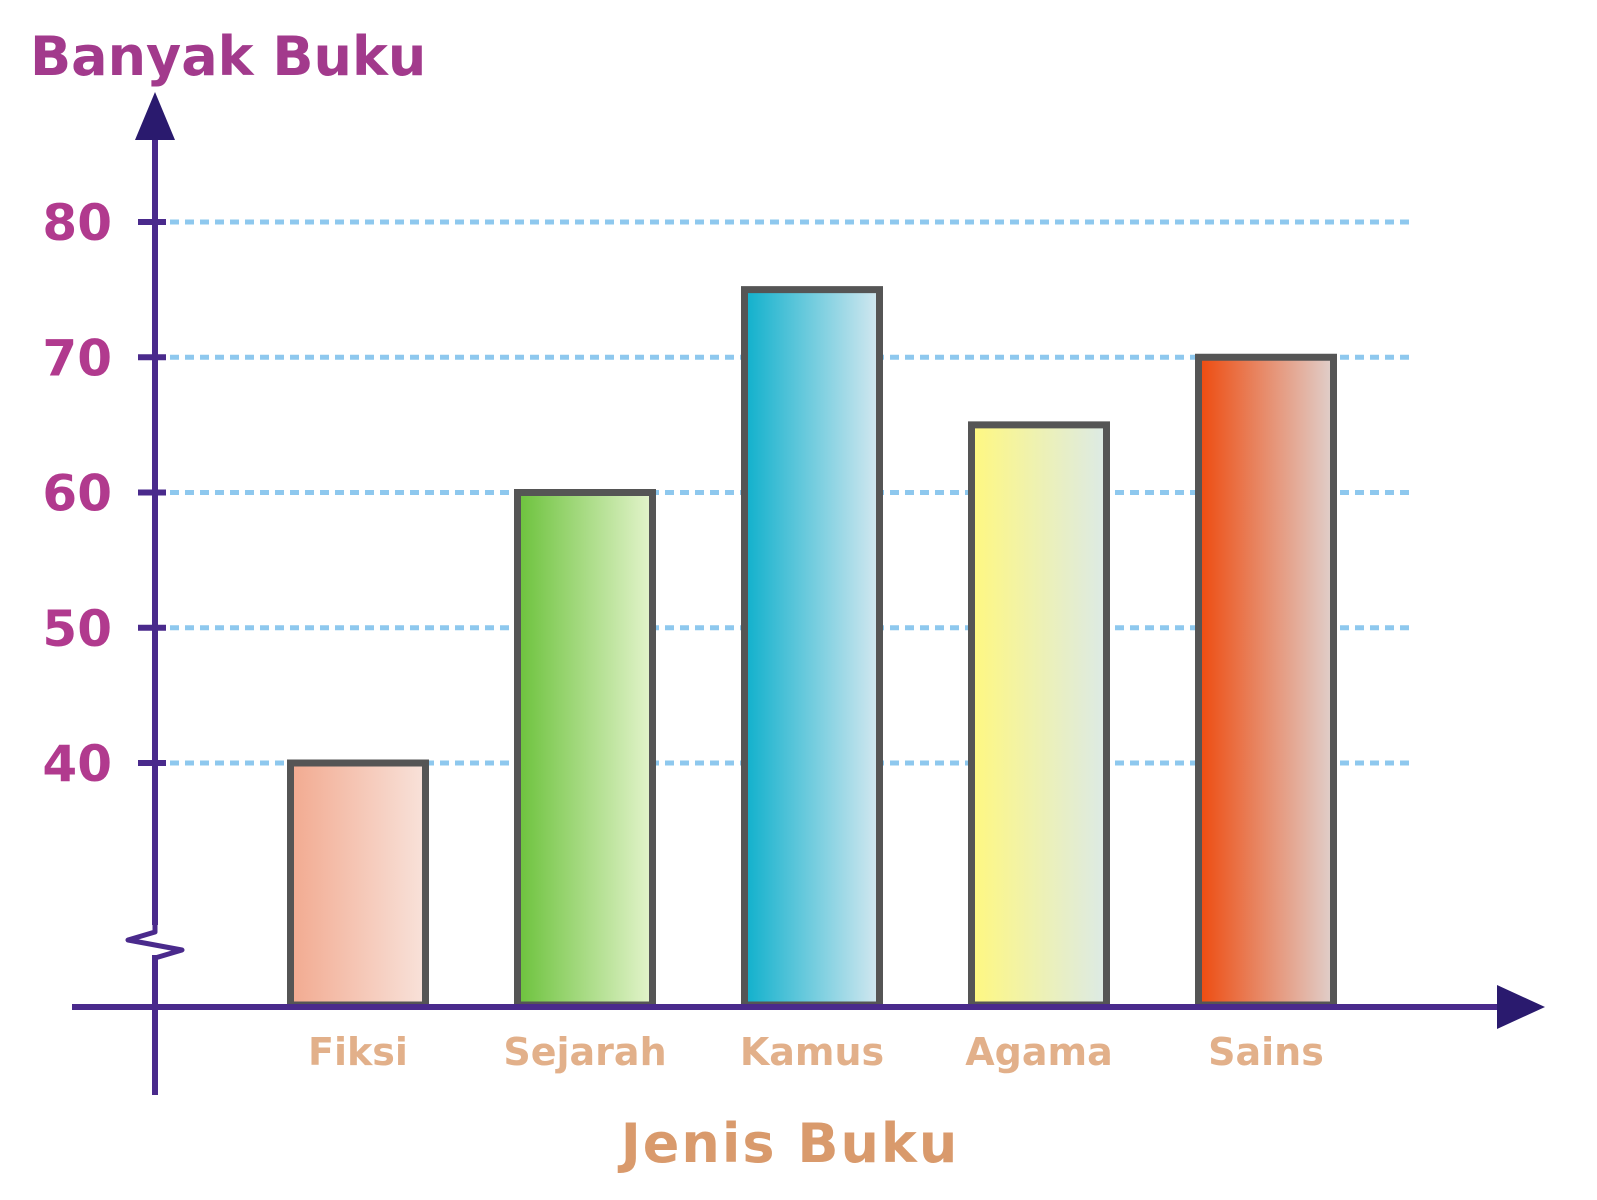 Image resolution: width=1597 pixels, height=1200 pixels. I want to click on bar-sejarah, so click(585, 749).